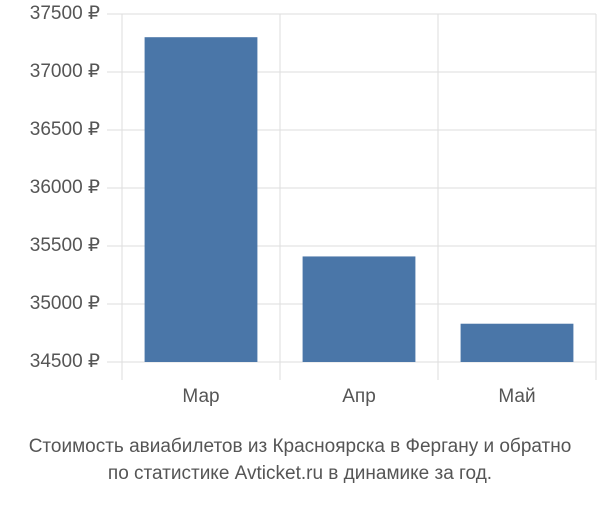  I want to click on y-tick-label: 37500 ₽, so click(65, 13).